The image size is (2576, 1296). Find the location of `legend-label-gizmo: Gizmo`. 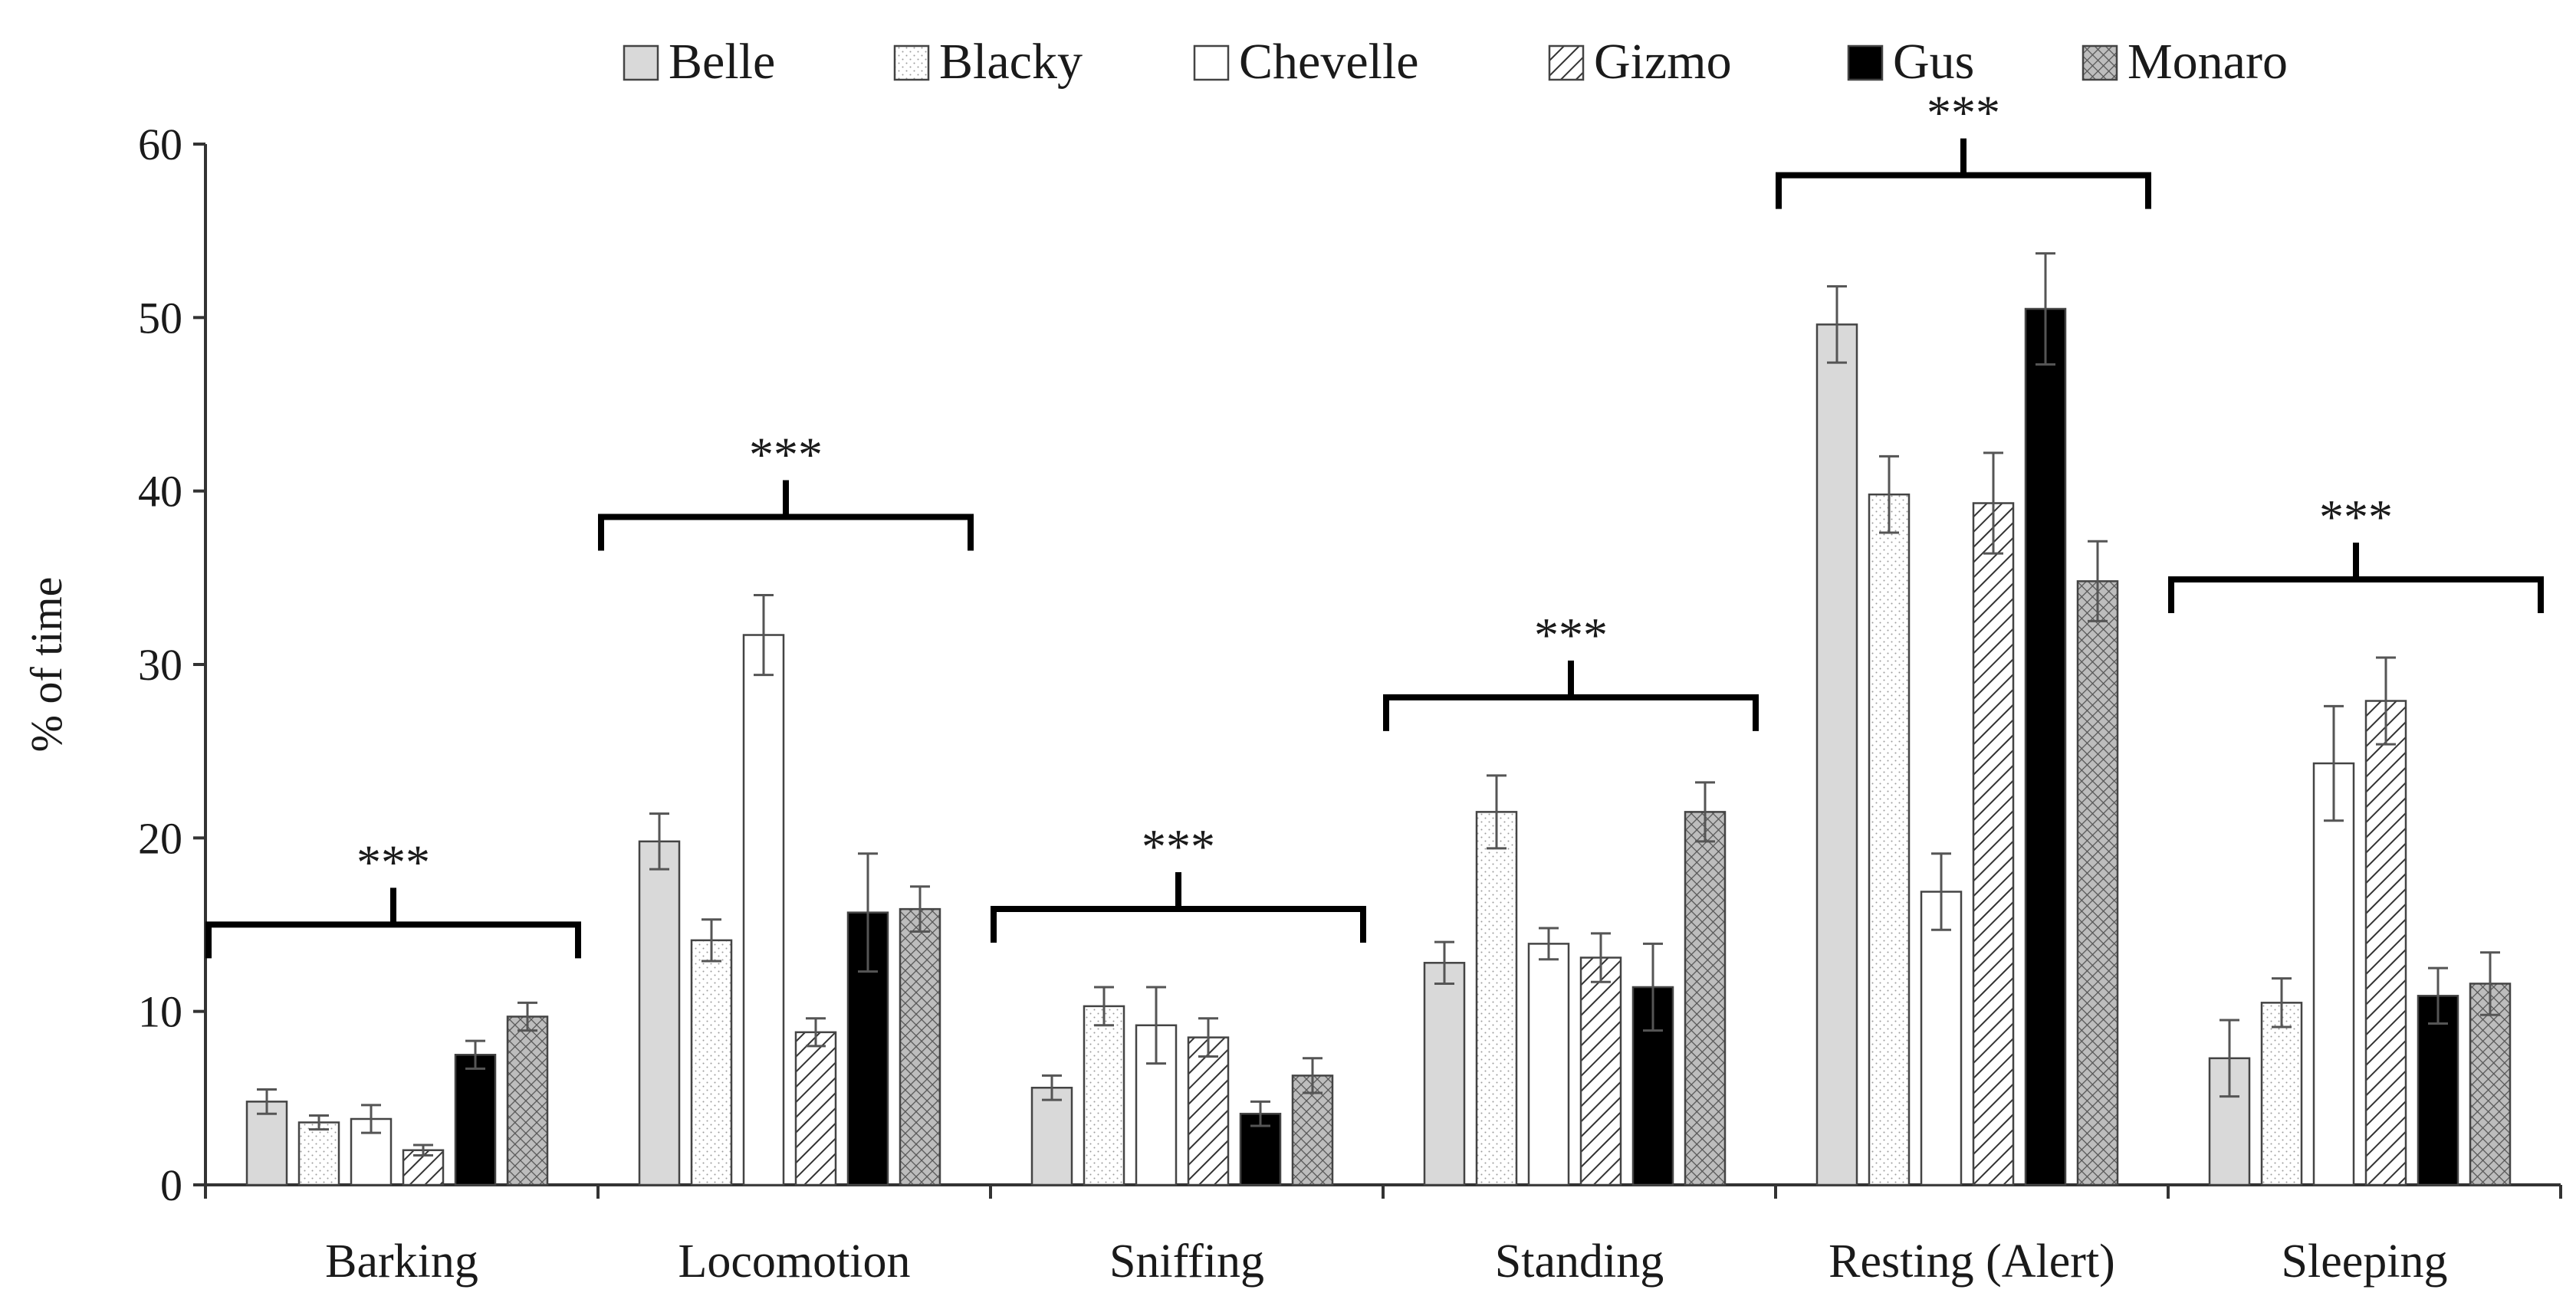

legend-label-gizmo: Gizmo is located at coordinates (1663, 62).